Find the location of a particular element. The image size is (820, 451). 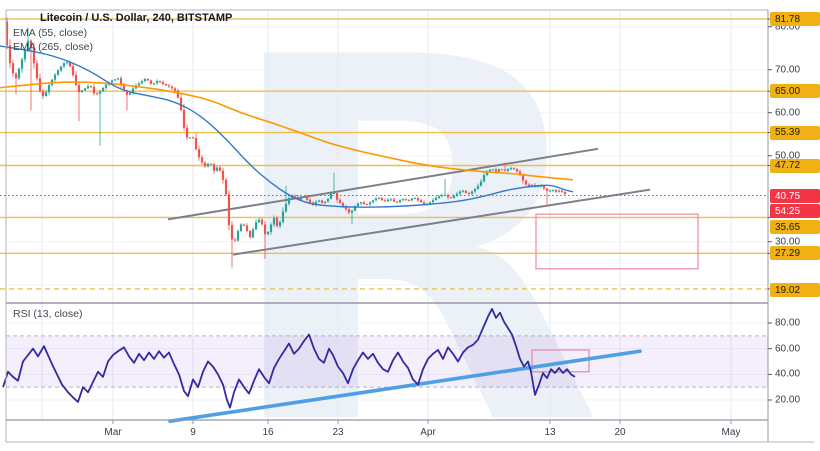

time-label-May: May is located at coordinates (731, 432).